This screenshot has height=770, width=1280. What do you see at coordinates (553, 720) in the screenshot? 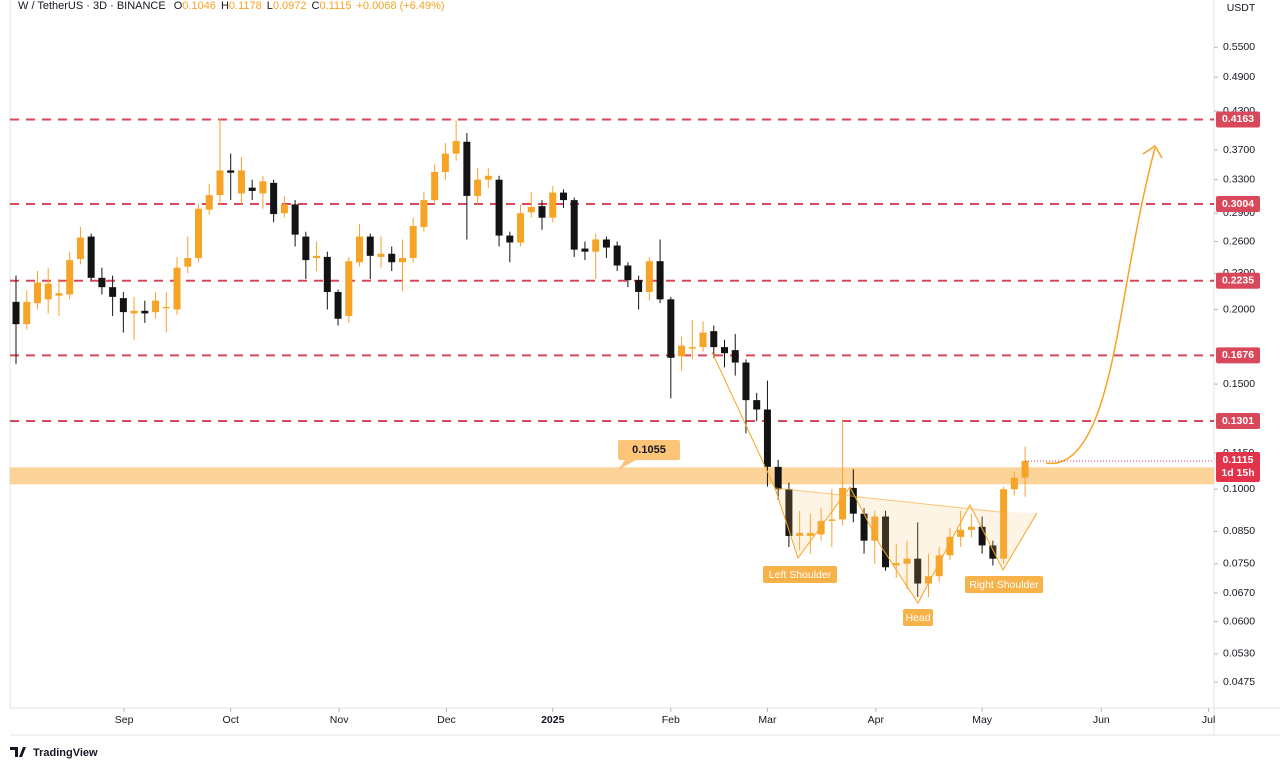
I see `x-tick-label: 2025` at bounding box center [553, 720].